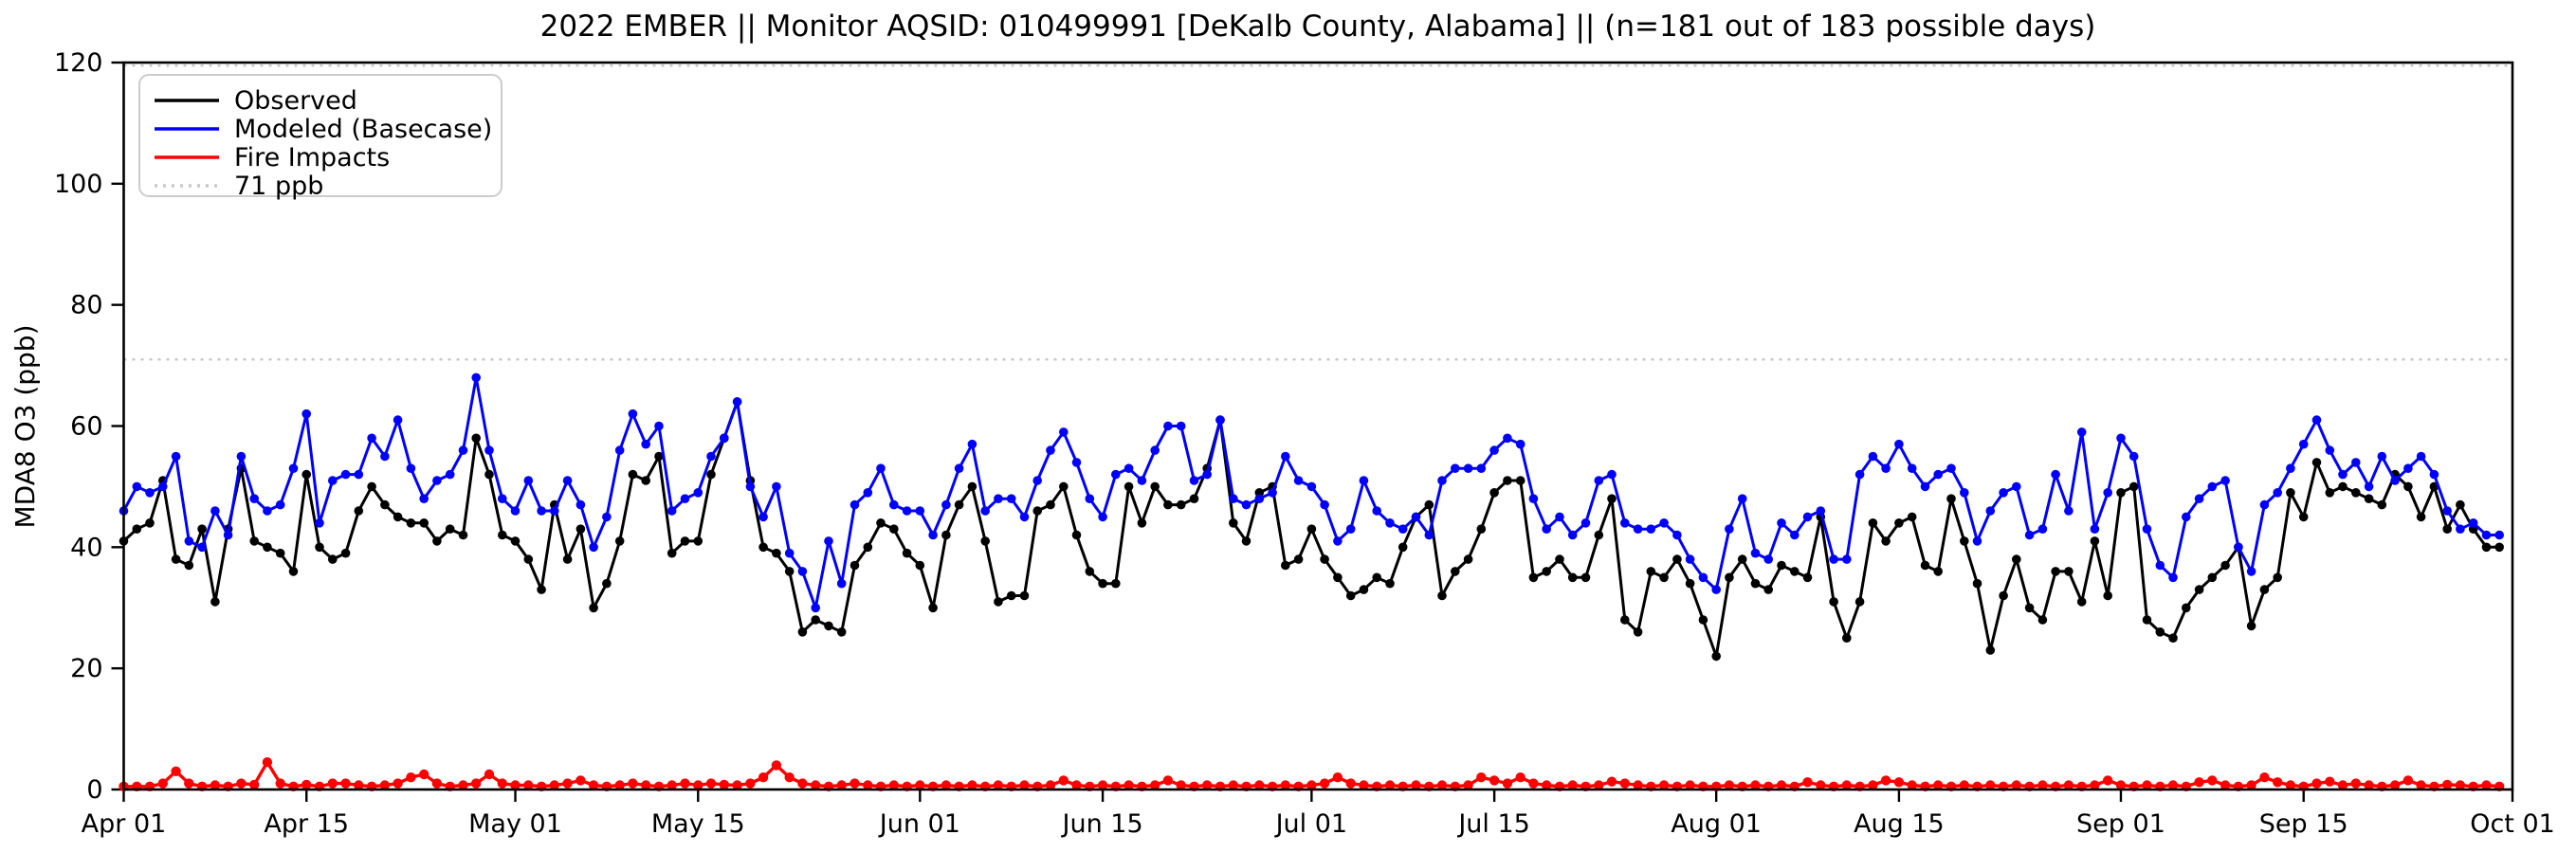 The width and height of the screenshot is (2576, 853). What do you see at coordinates (698, 824) in the screenshot?
I see `x-tick-label: May 15` at bounding box center [698, 824].